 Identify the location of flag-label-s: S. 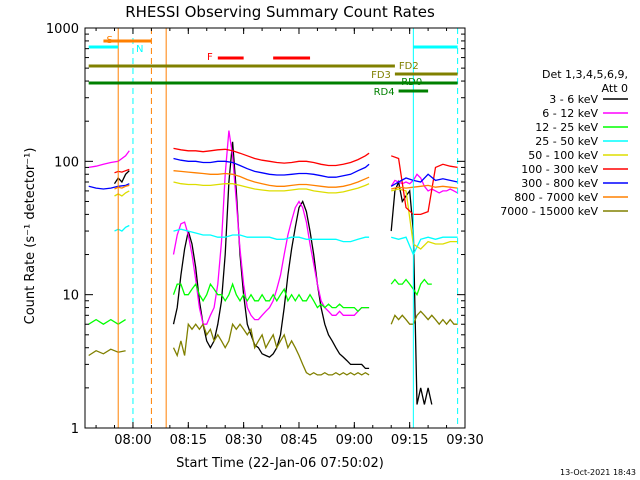
(109, 40).